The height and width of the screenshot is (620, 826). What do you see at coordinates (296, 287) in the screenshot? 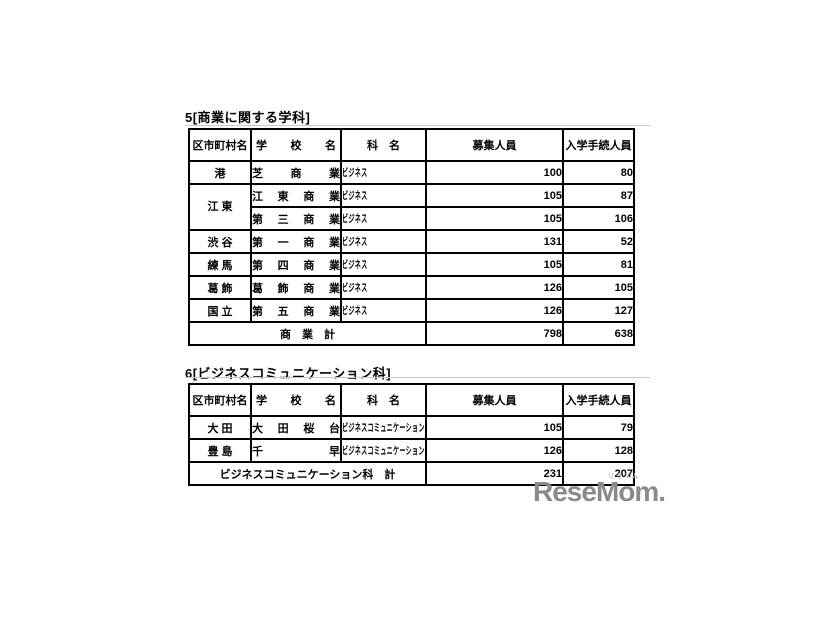
I see `school-cell: 葛 飾 商 業` at bounding box center [296, 287].